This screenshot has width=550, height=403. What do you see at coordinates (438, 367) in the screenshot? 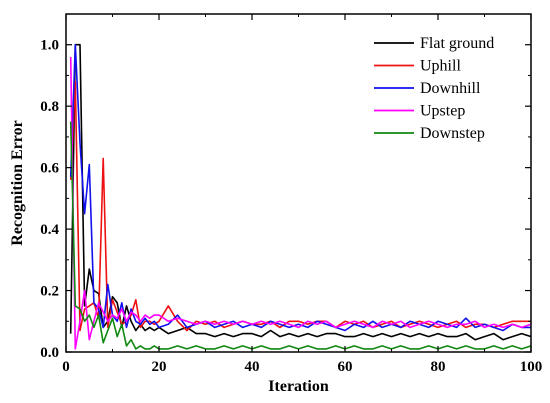
I see `x-tick-label: 80` at bounding box center [438, 367].